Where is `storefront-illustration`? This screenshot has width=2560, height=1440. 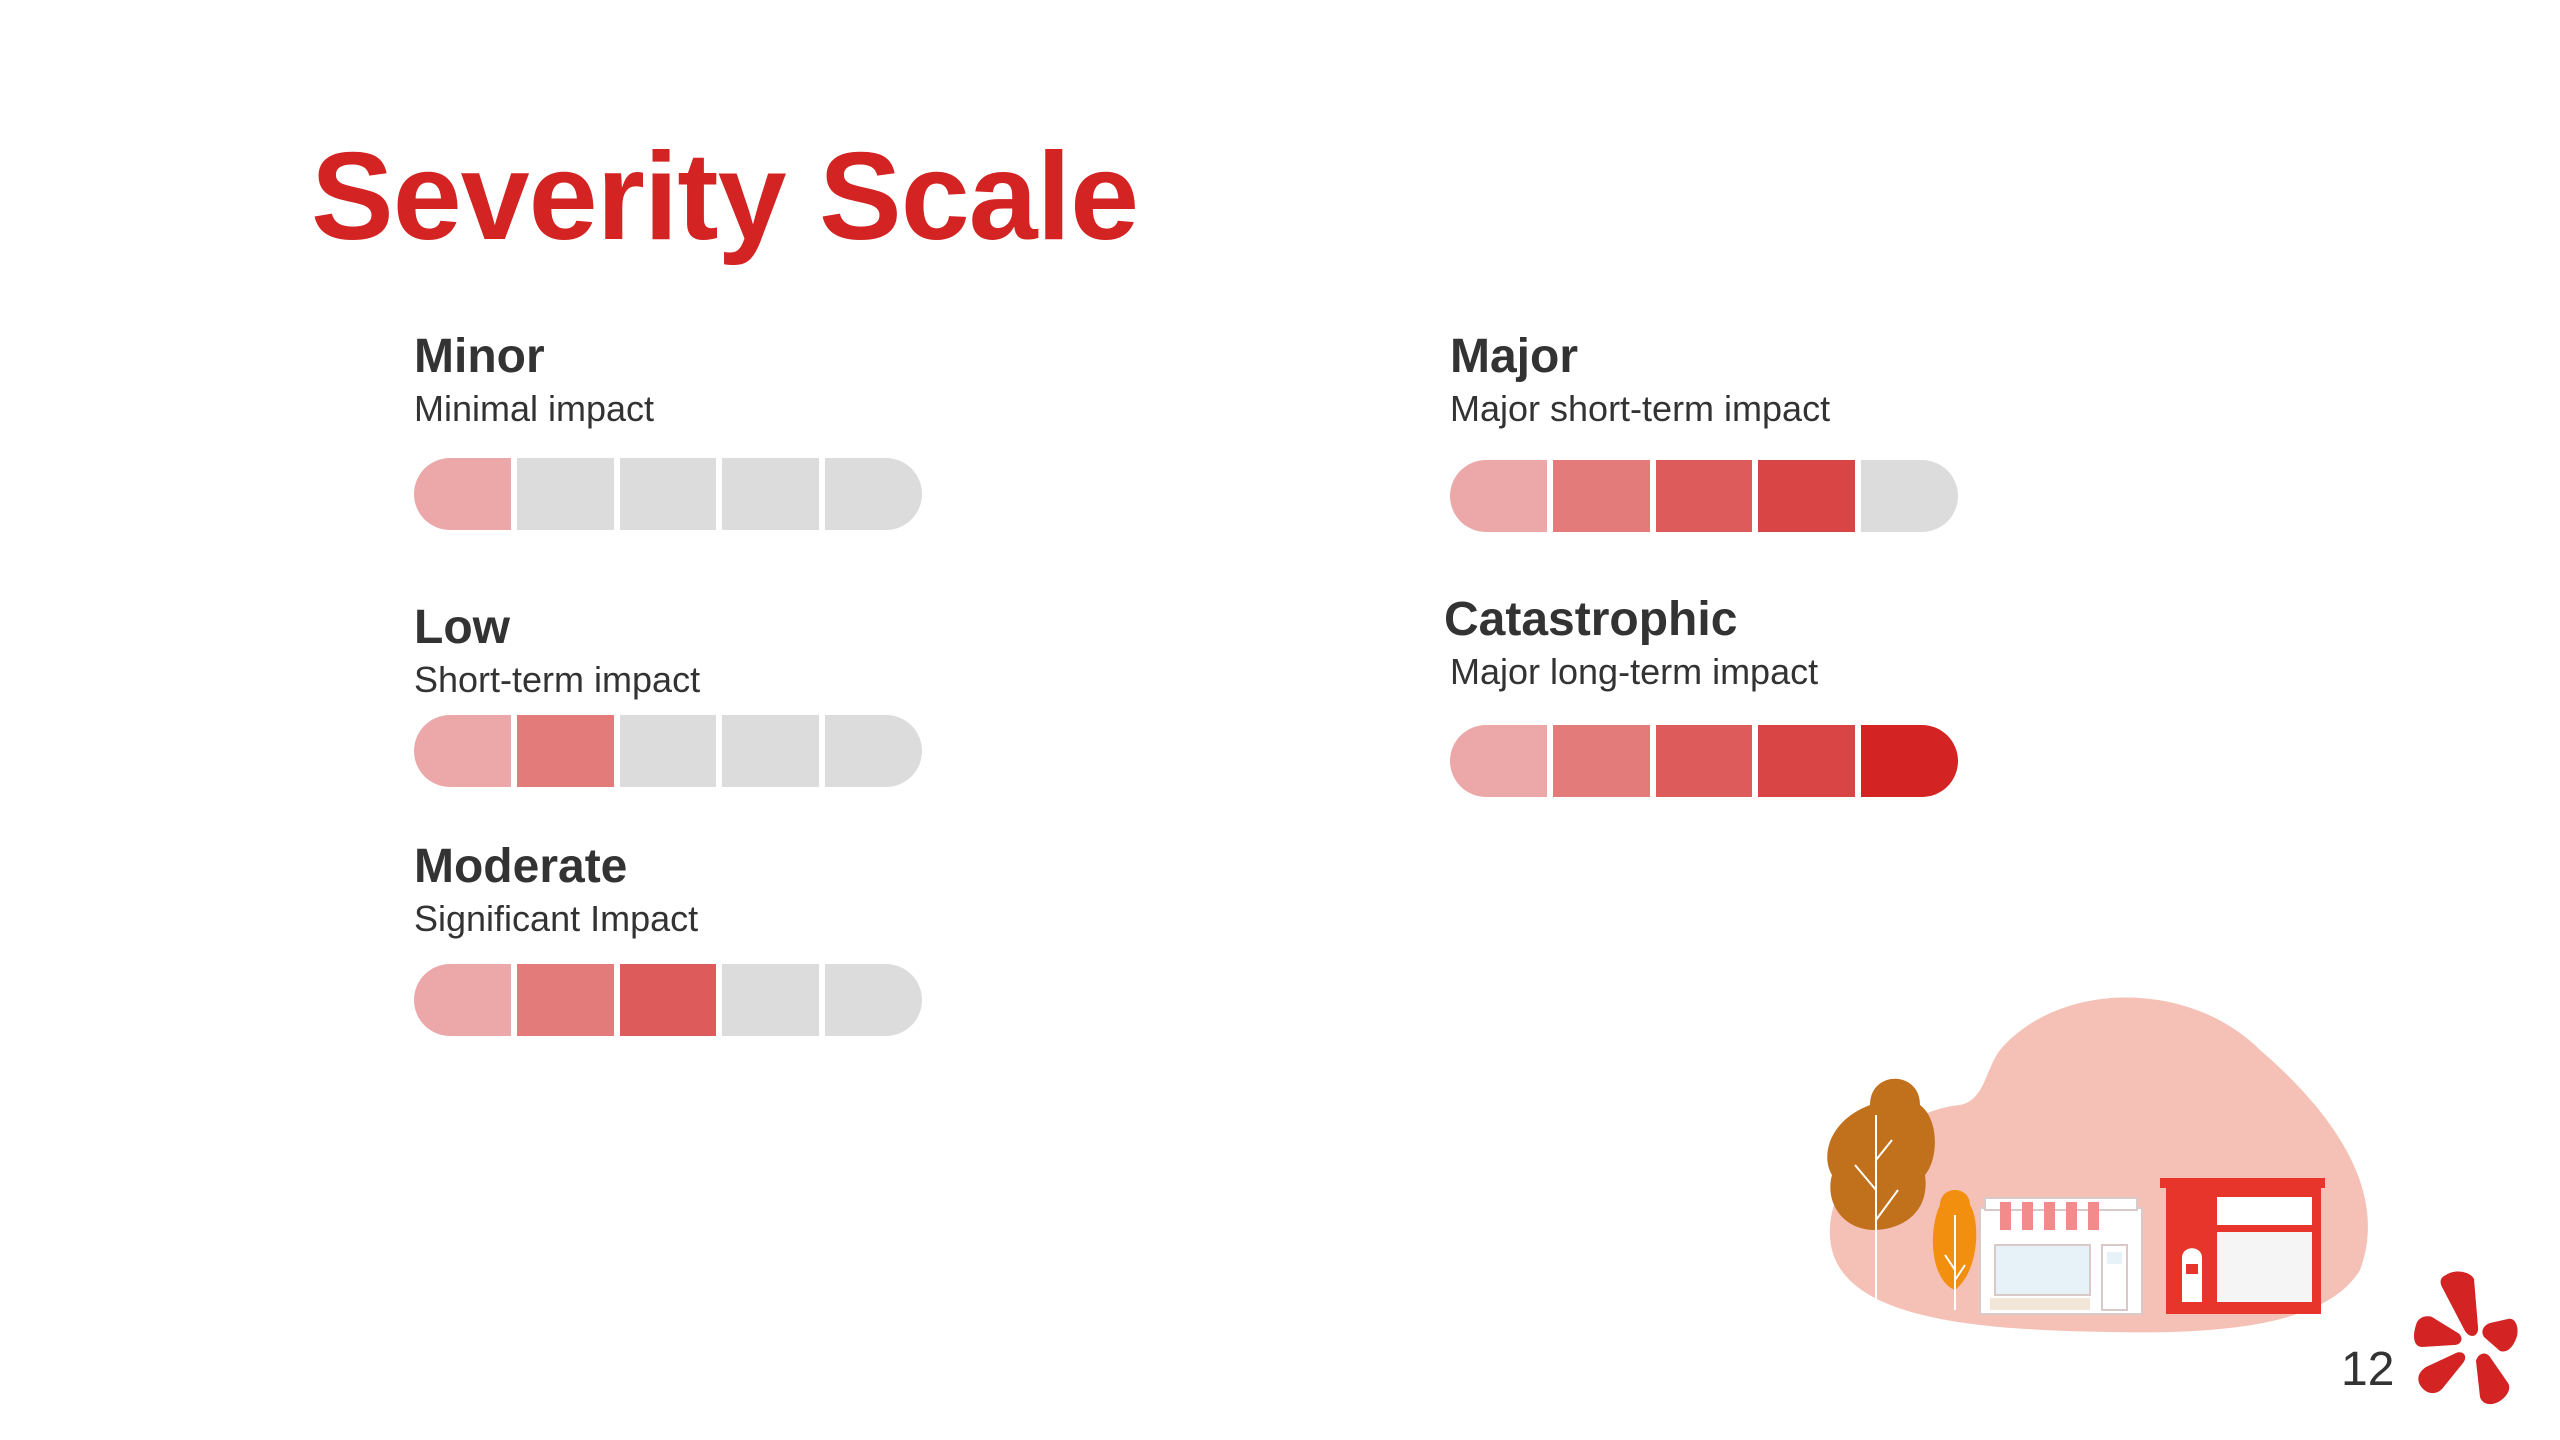
storefront-illustration is located at coordinates (2097, 1165).